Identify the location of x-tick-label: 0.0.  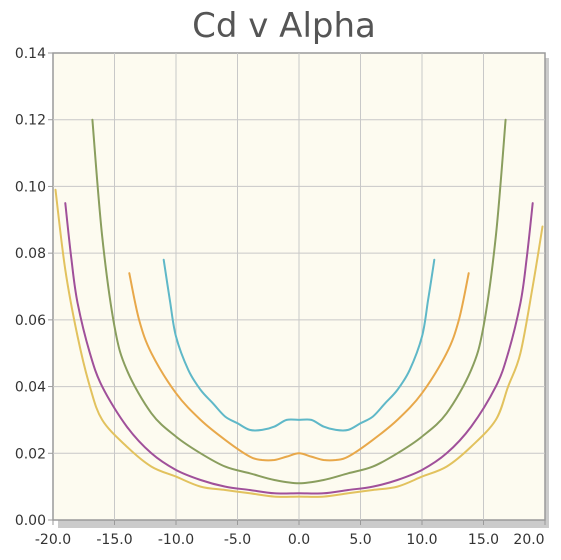
(299, 540).